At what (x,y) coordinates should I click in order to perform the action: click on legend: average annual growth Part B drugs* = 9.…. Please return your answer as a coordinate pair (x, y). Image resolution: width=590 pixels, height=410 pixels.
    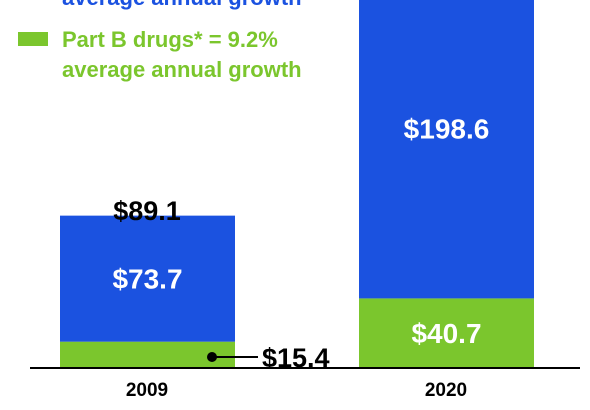
    Looking at the image, I should click on (160, 41).